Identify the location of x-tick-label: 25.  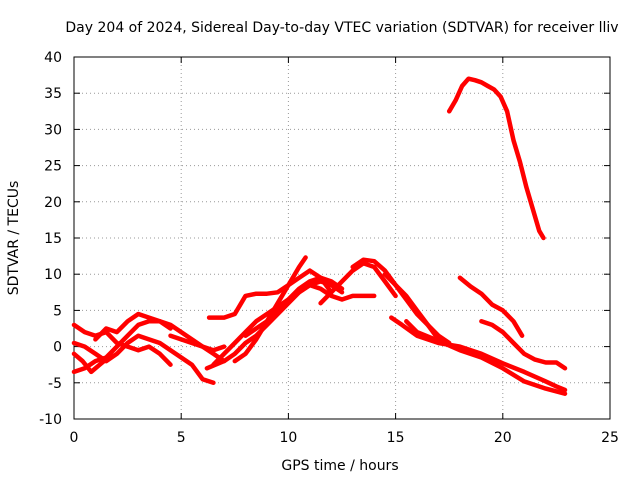
(610, 438).